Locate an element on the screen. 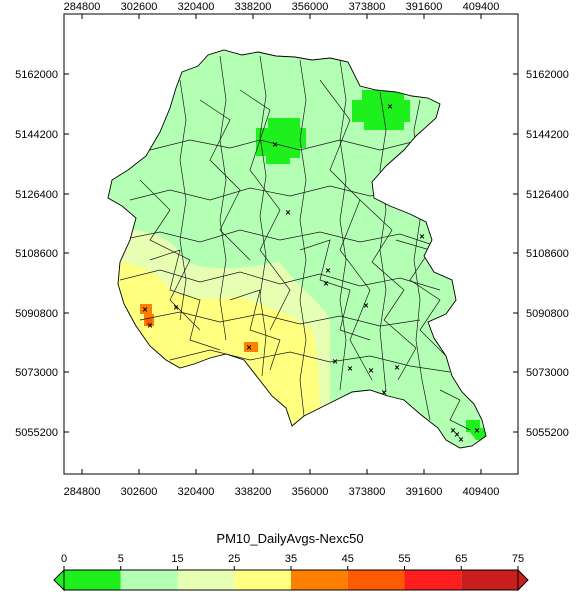 This screenshot has width=581, height=599. legend-tick-label: 55 is located at coordinates (404, 559).